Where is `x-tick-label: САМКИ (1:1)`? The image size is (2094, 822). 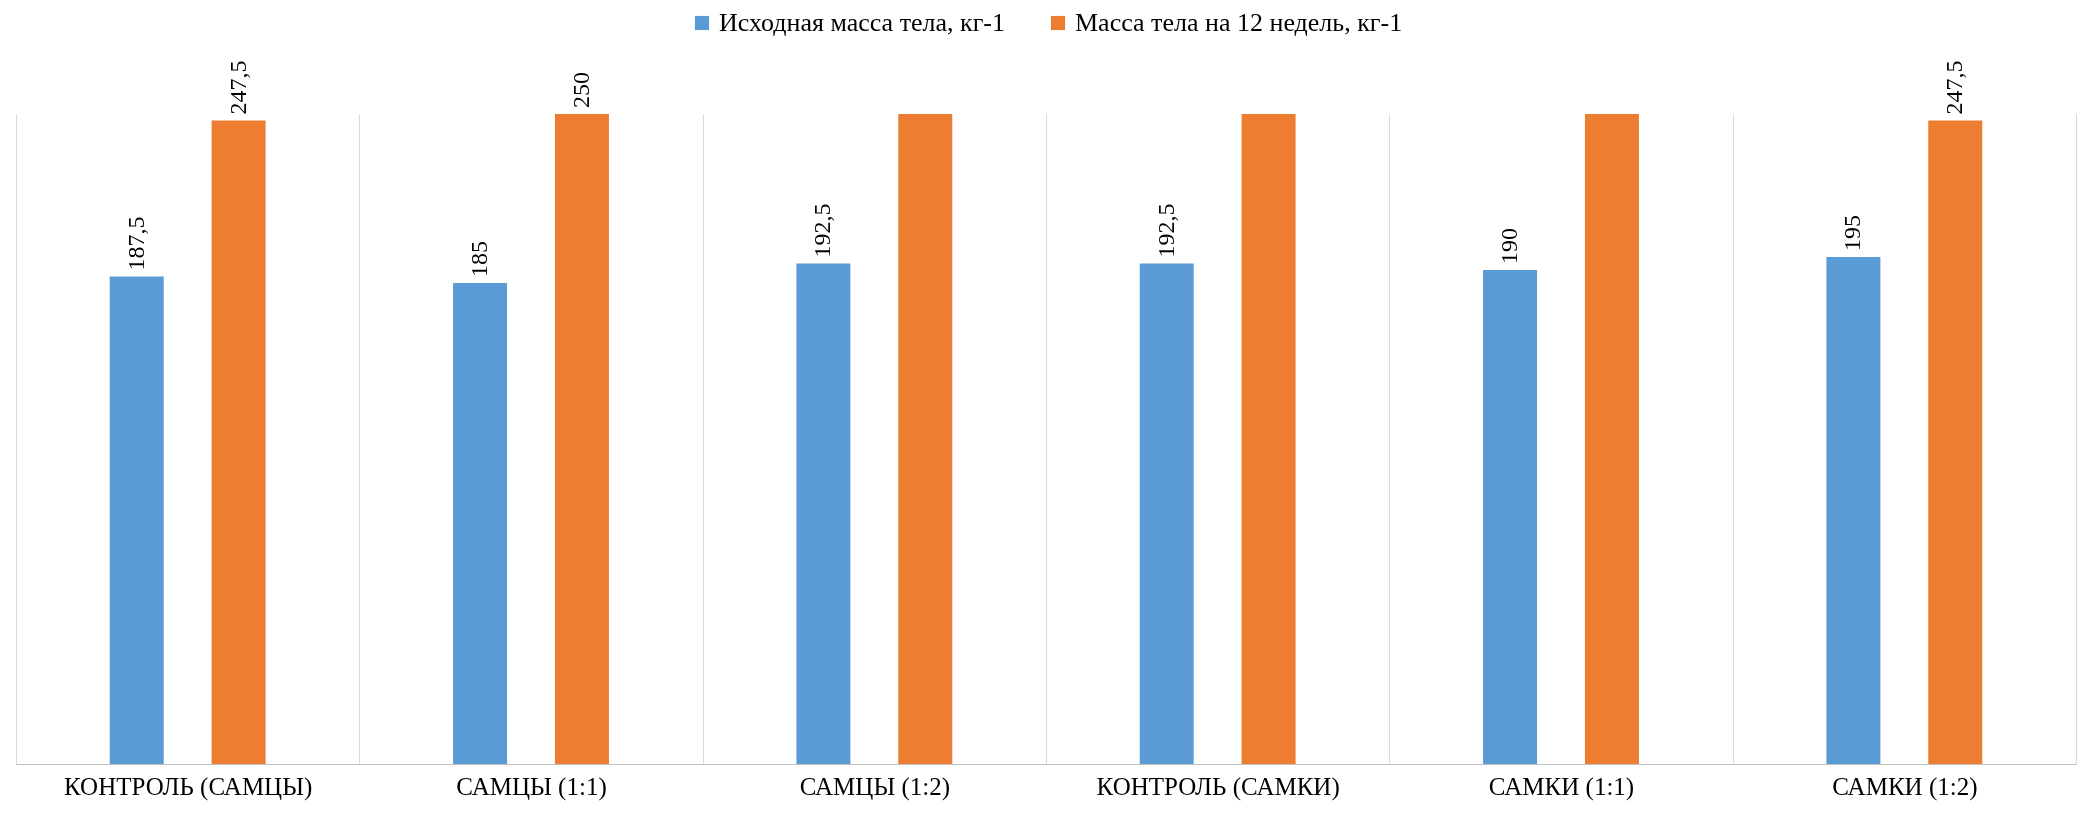 x-tick-label: САМКИ (1:1) is located at coordinates (1561, 786).